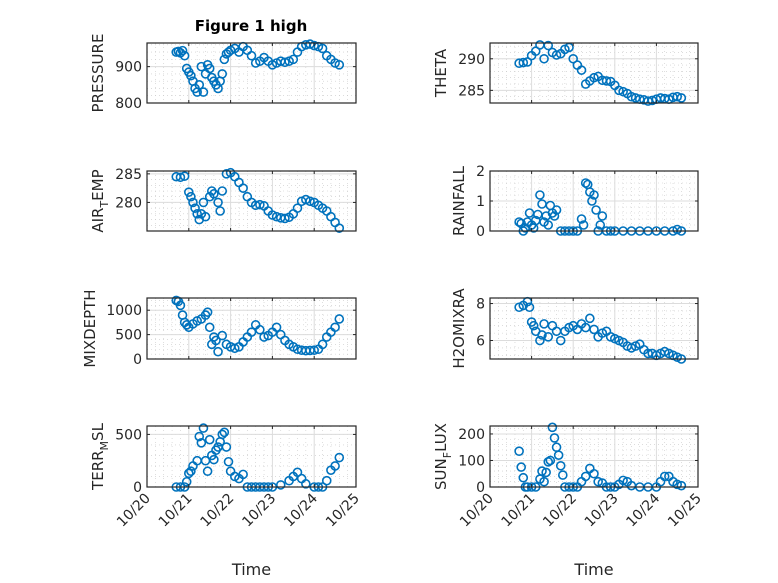  Describe the element at coordinates (574, 202) in the screenshot. I see `subplot-rainfall: 0 1 2 RAINFALL` at that location.